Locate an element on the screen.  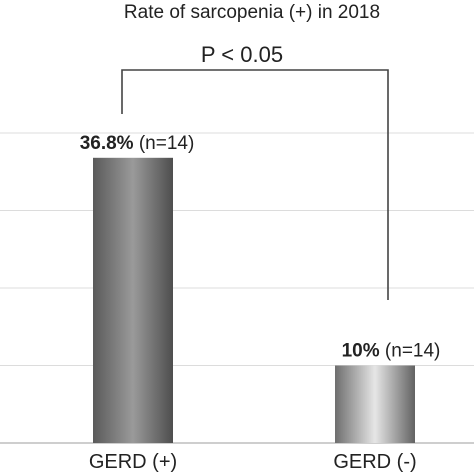
chart-title: Rate of sarcopenia (+) in 2018 is located at coordinates (252, 12).